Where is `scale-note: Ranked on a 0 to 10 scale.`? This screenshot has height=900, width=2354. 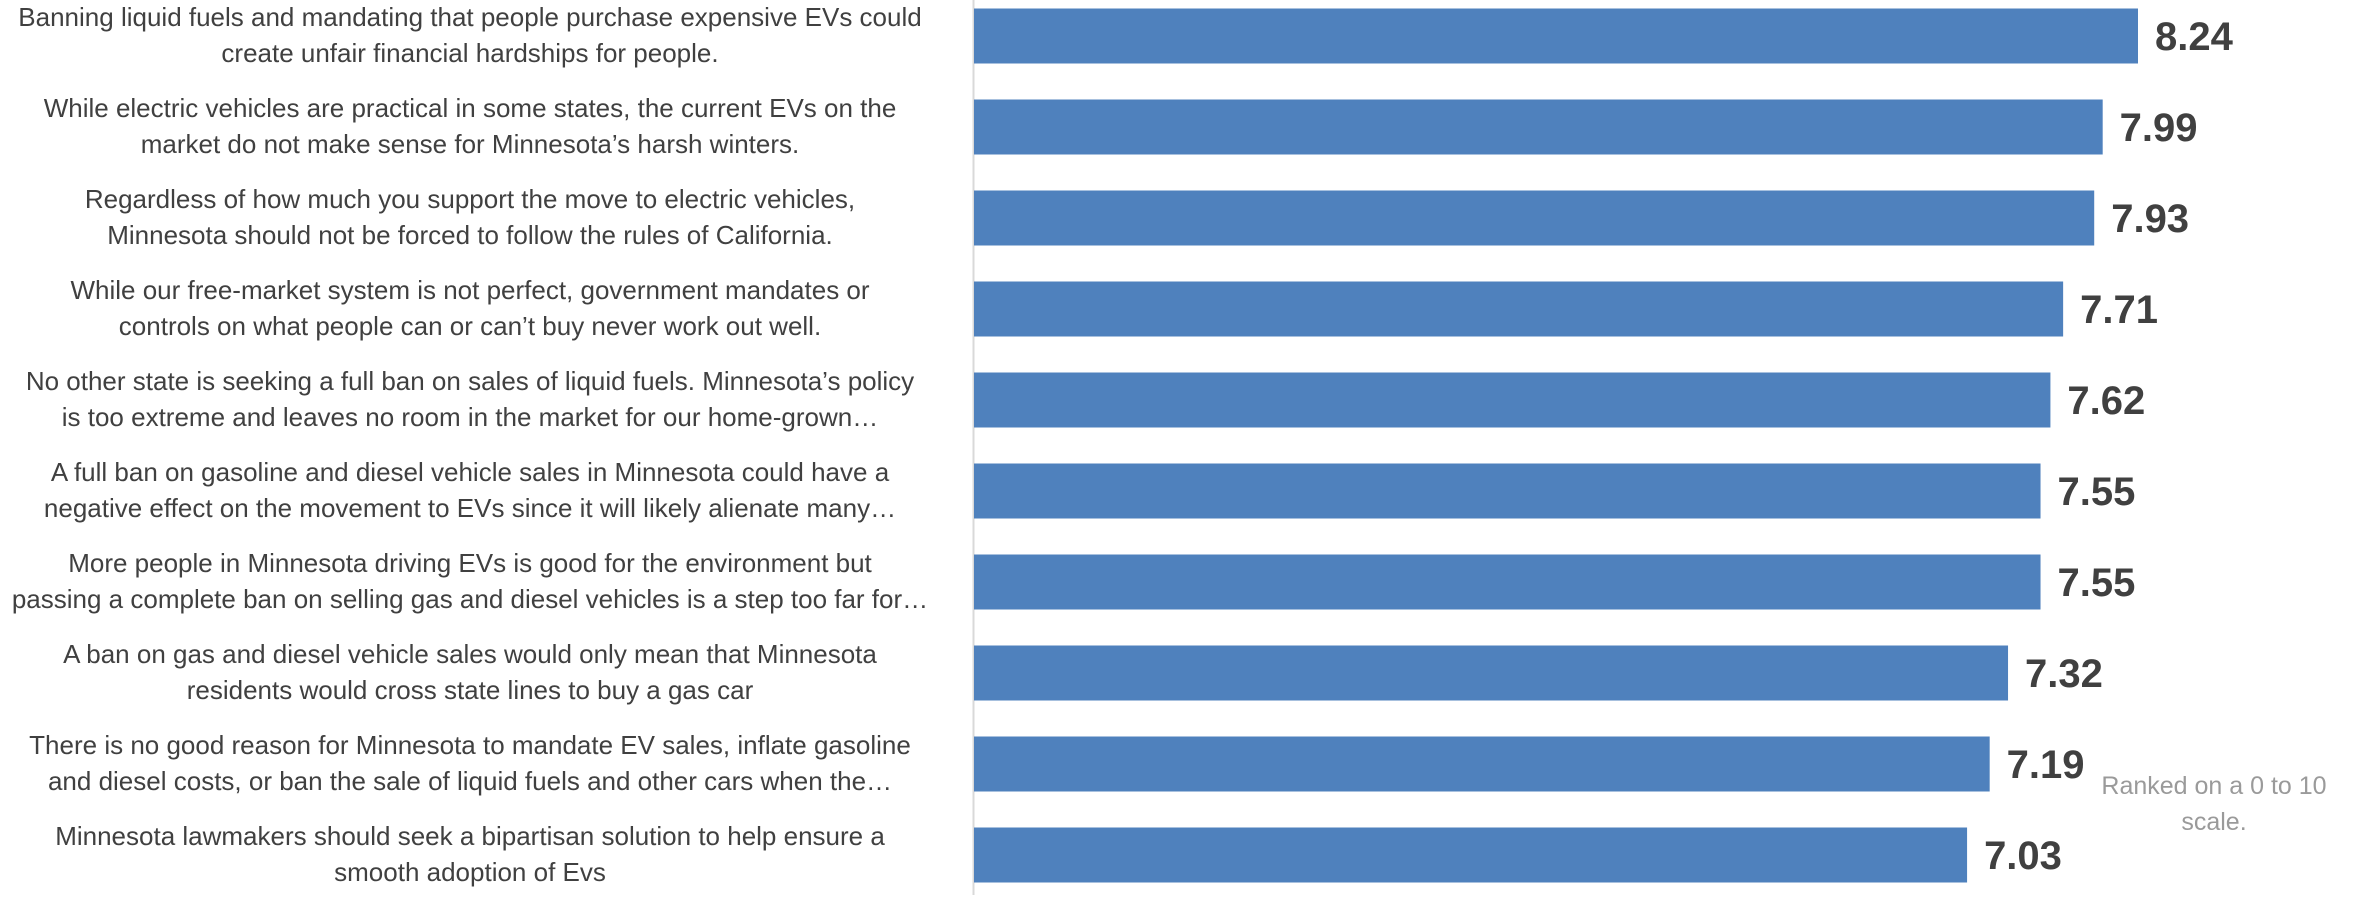
scale-note: Ranked on a 0 to 10 scale. is located at coordinates (2214, 804).